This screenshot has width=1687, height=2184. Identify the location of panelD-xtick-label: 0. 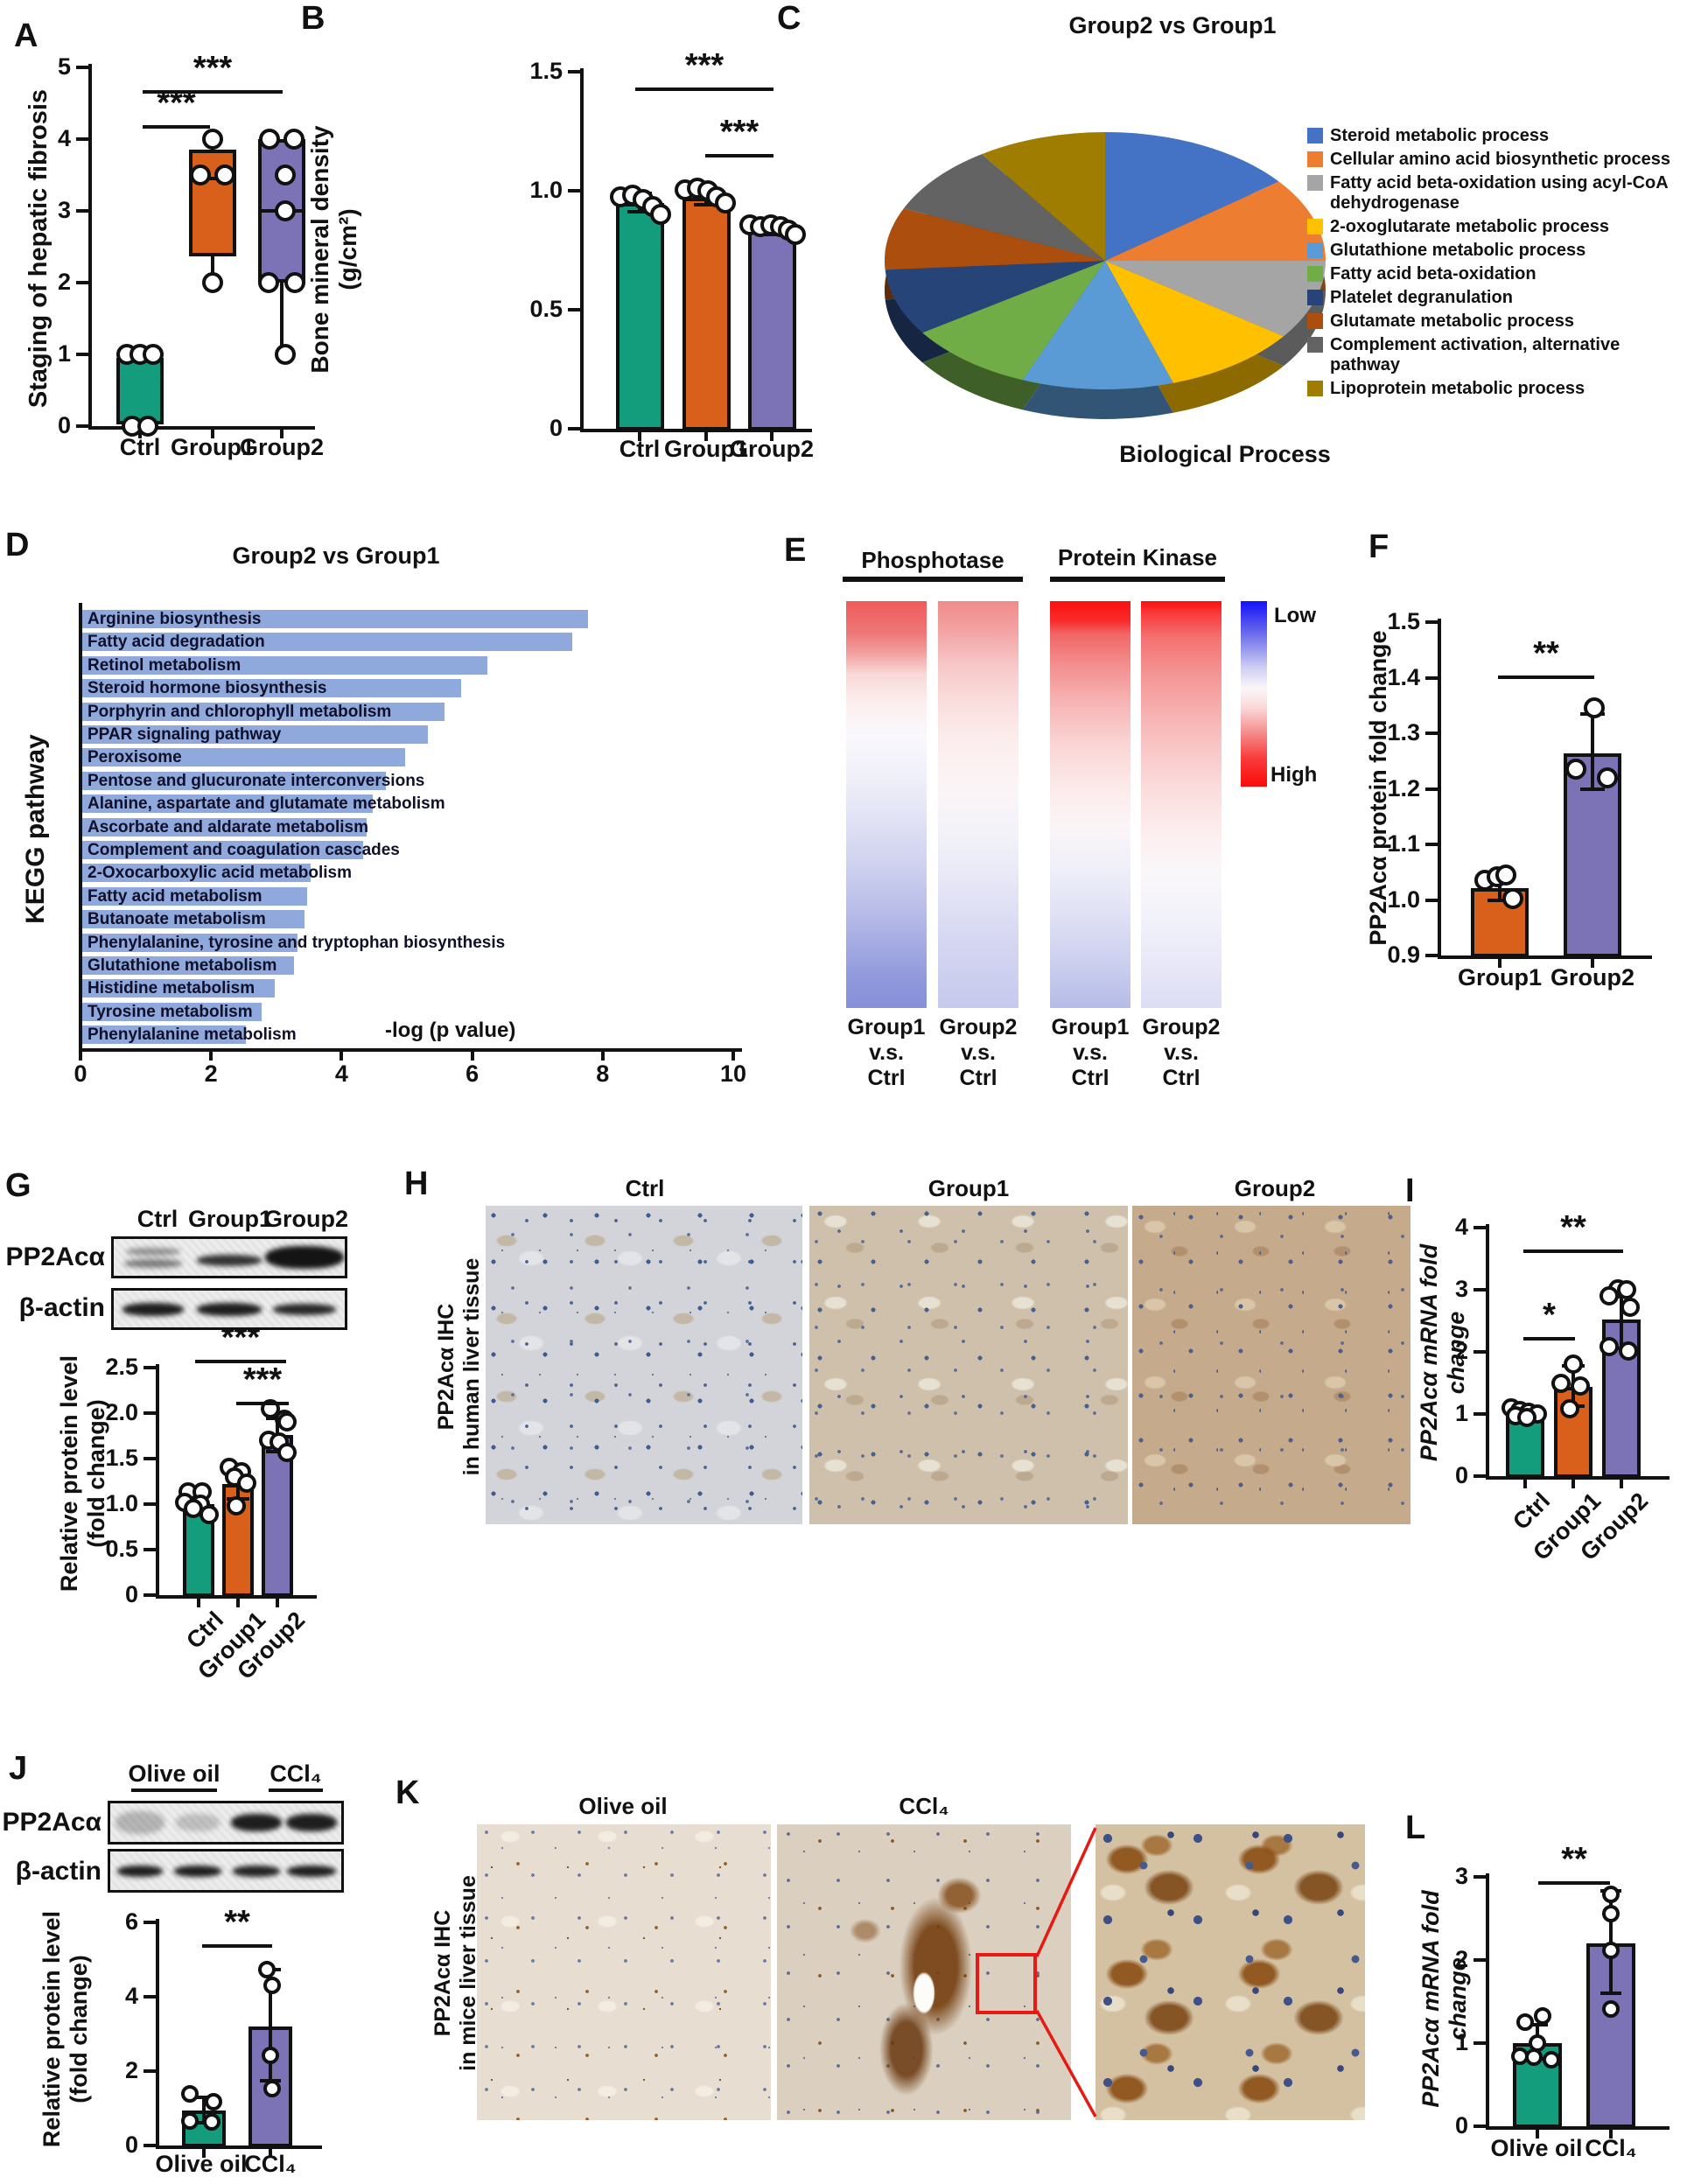
(81, 1073).